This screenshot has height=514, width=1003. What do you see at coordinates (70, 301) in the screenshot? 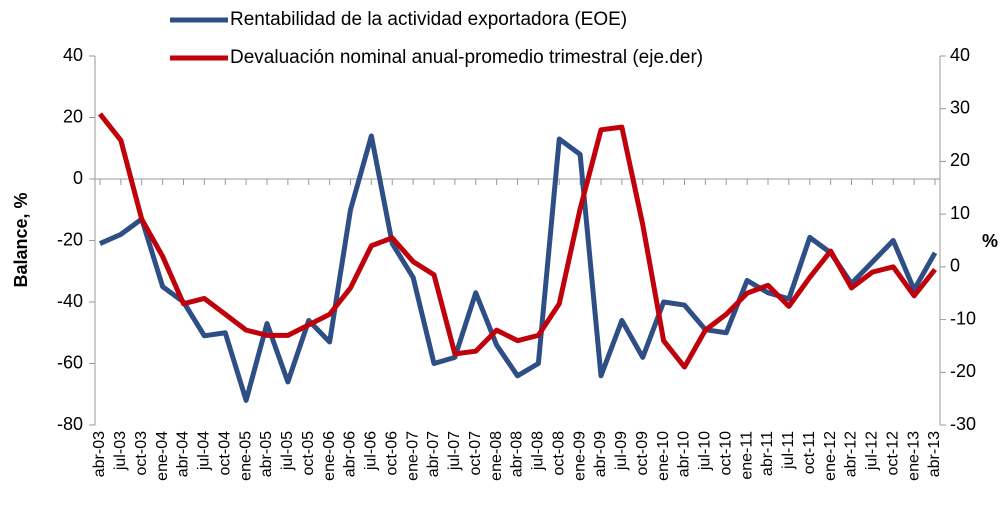
I see `y-tick-label: -40` at bounding box center [70, 301].